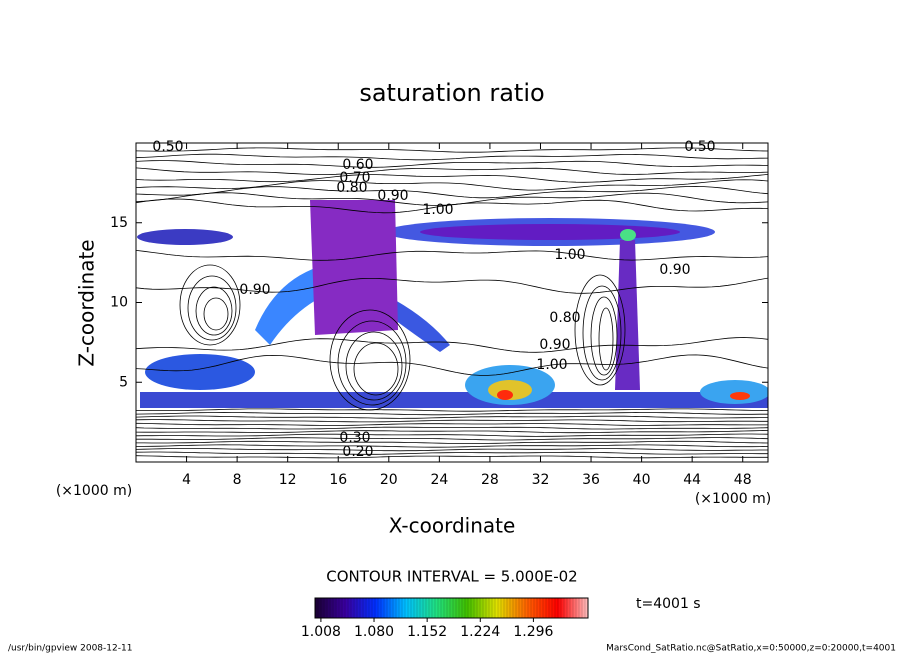 Image resolution: width=904 pixels, height=654 pixels. Describe the element at coordinates (357, 452) in the screenshot. I see `contour-label: 0.20` at that location.